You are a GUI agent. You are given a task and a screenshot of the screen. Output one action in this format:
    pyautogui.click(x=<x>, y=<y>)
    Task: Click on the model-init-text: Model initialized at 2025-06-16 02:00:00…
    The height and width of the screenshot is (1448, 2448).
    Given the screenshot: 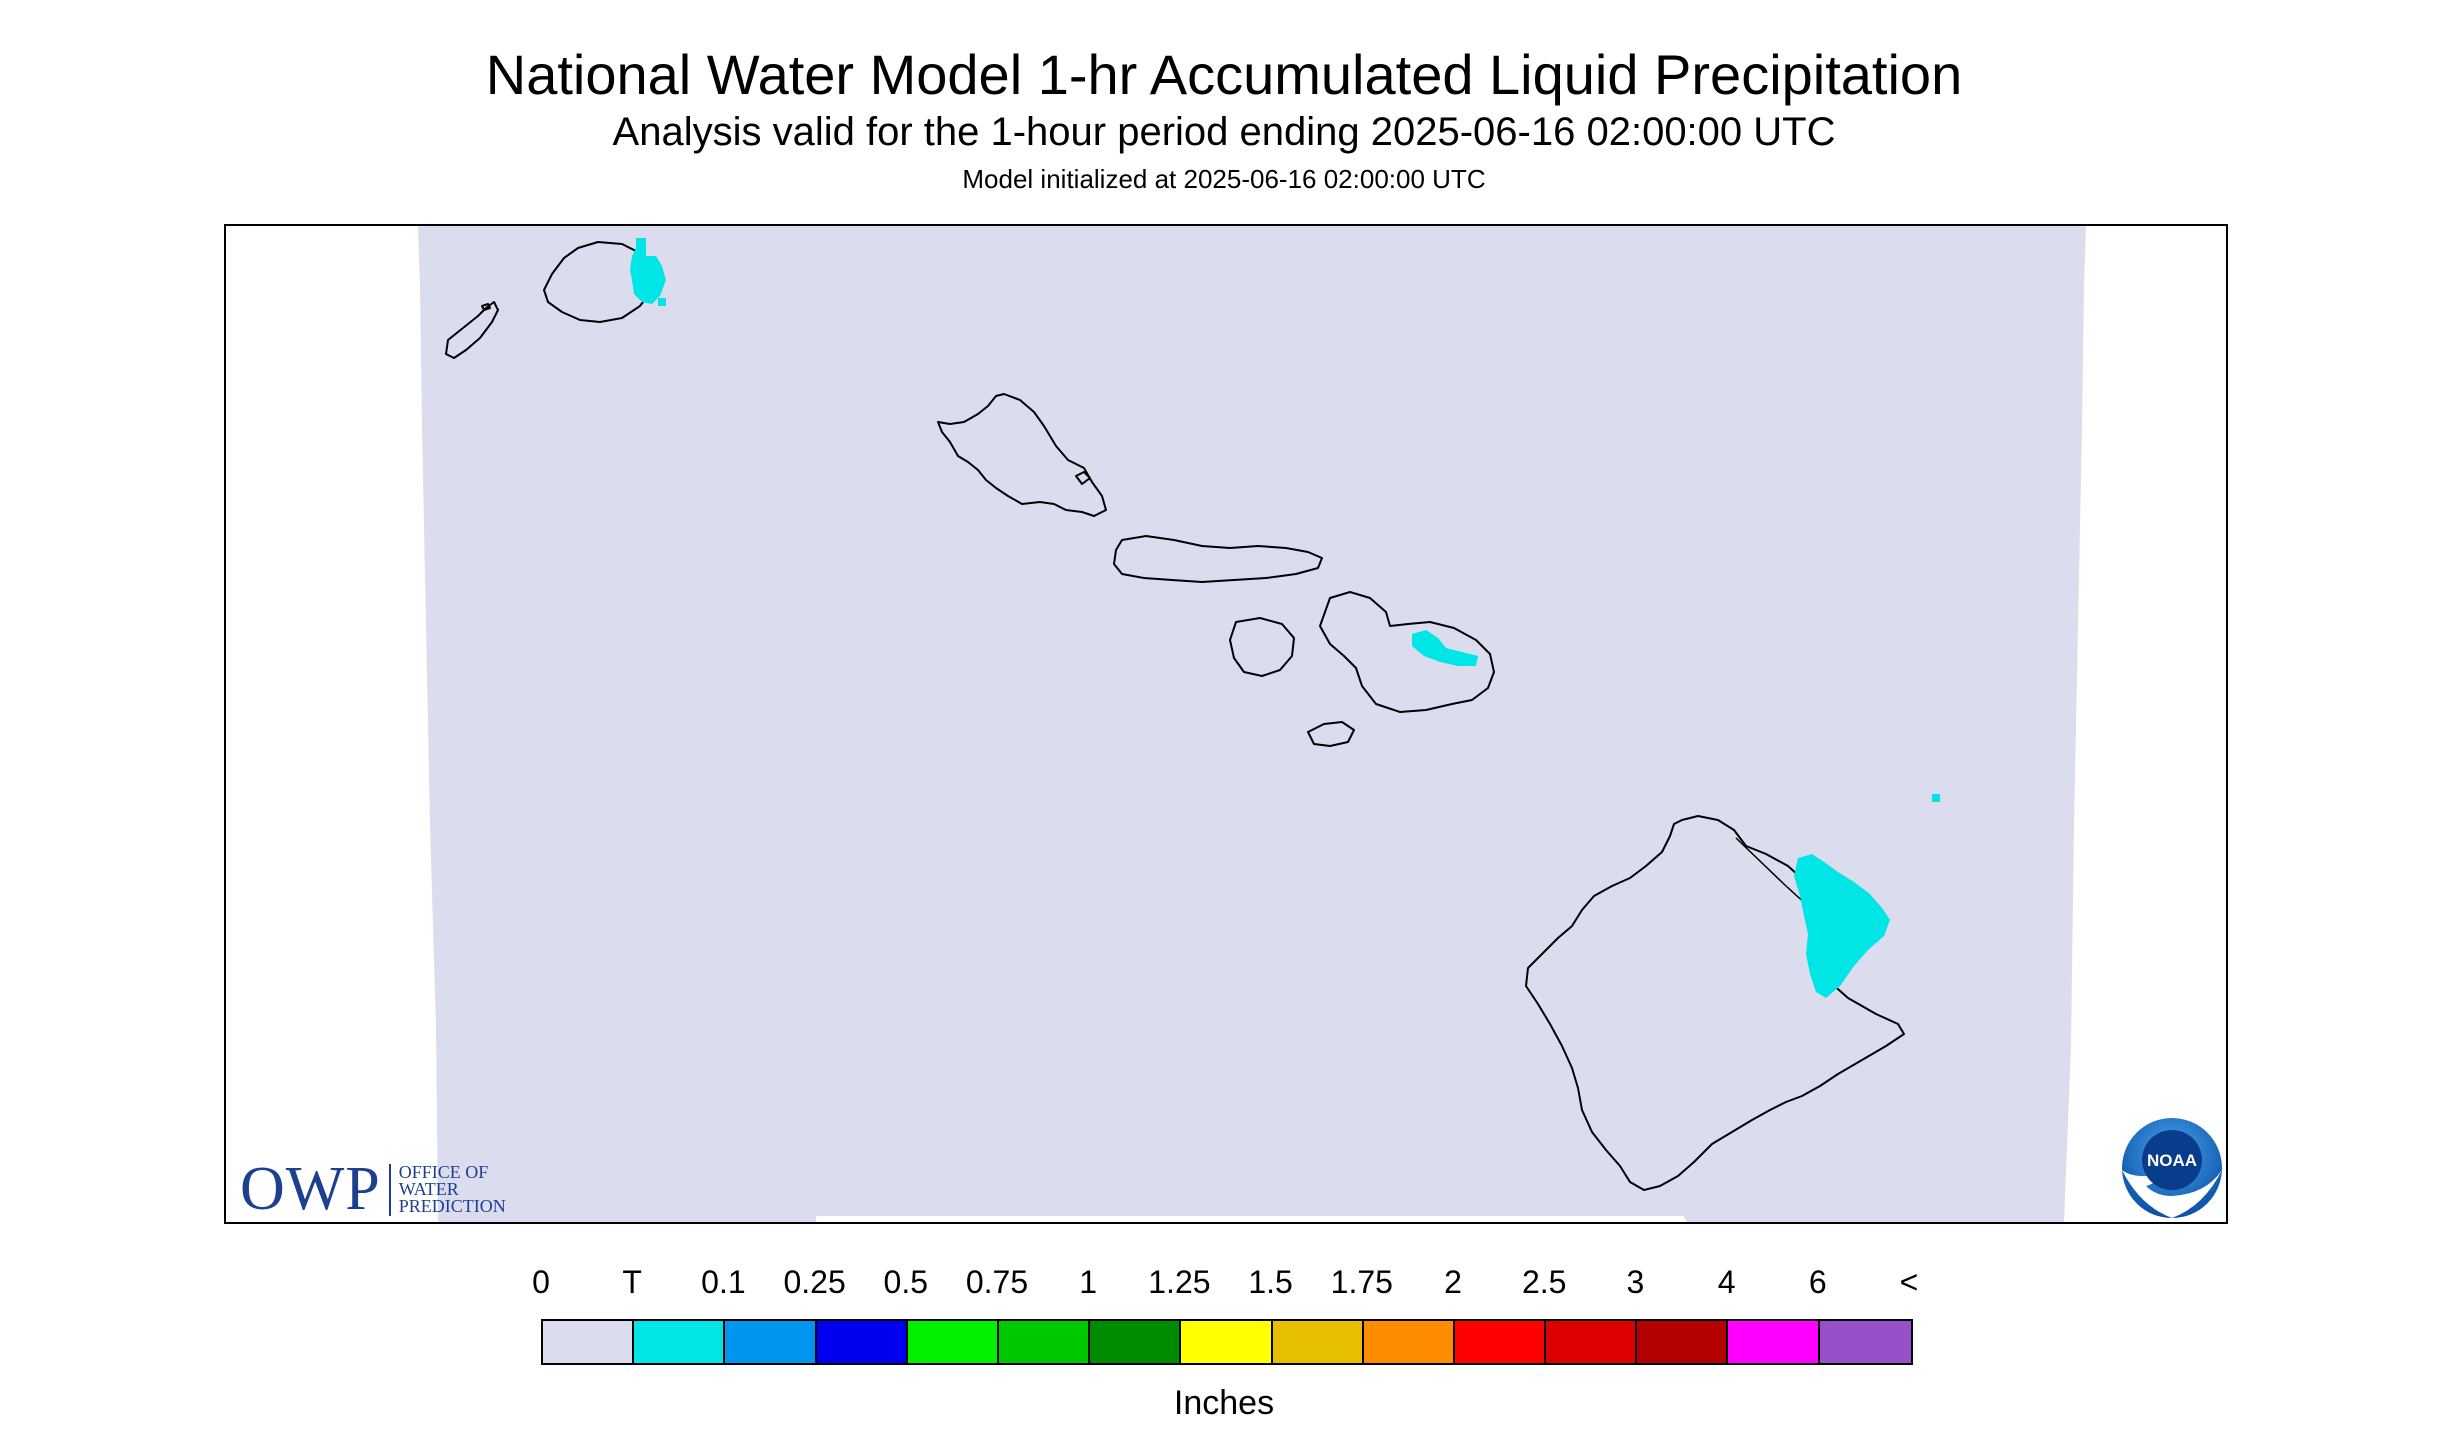 What is the action you would take?
    pyautogui.click(x=1224, y=179)
    